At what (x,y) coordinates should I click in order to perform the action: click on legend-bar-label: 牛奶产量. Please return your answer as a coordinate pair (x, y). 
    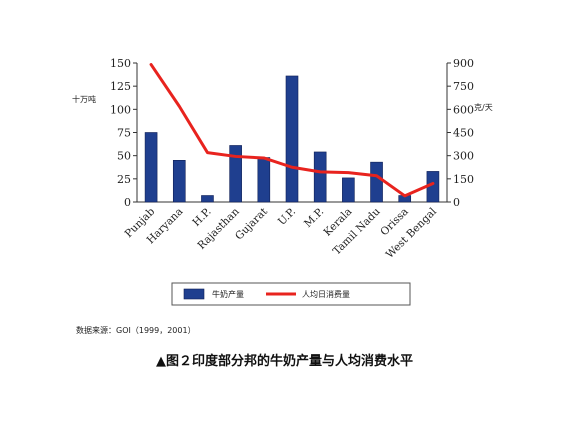
    Looking at the image, I should click on (228, 294).